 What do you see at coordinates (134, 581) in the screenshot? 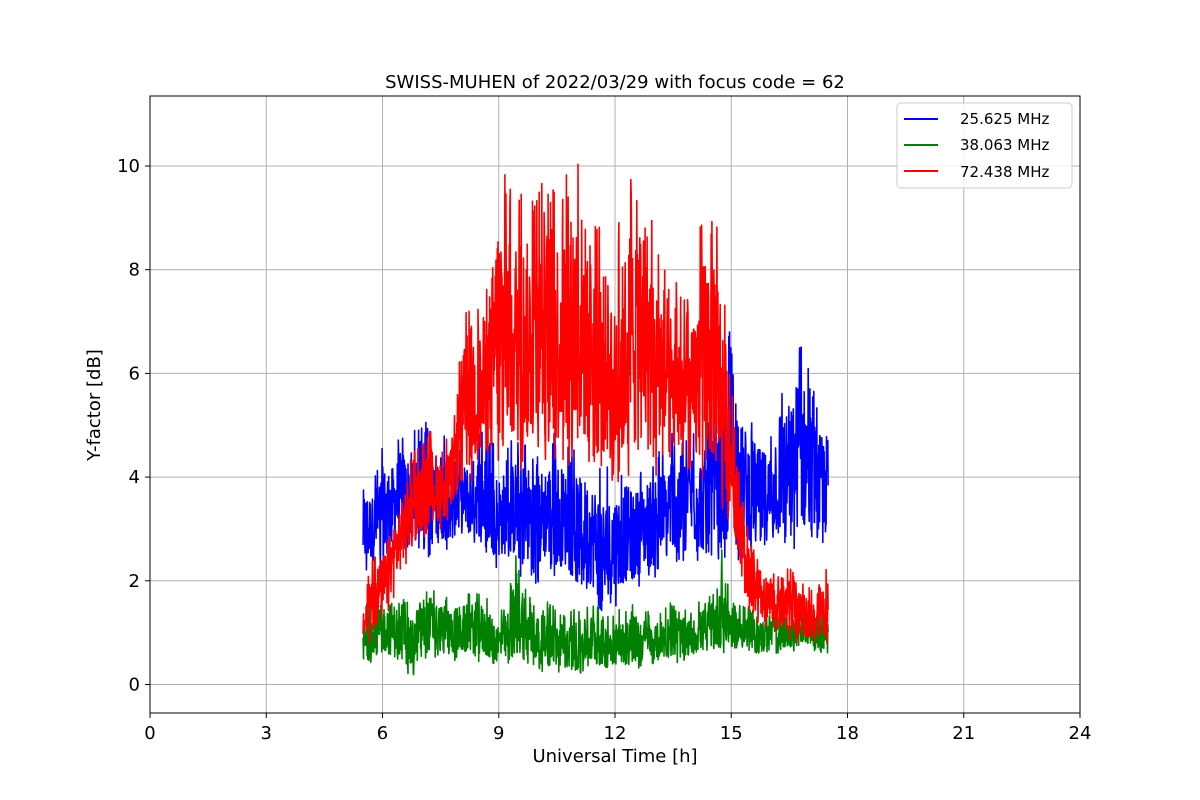
I see `y-tick-label: 2` at bounding box center [134, 581].